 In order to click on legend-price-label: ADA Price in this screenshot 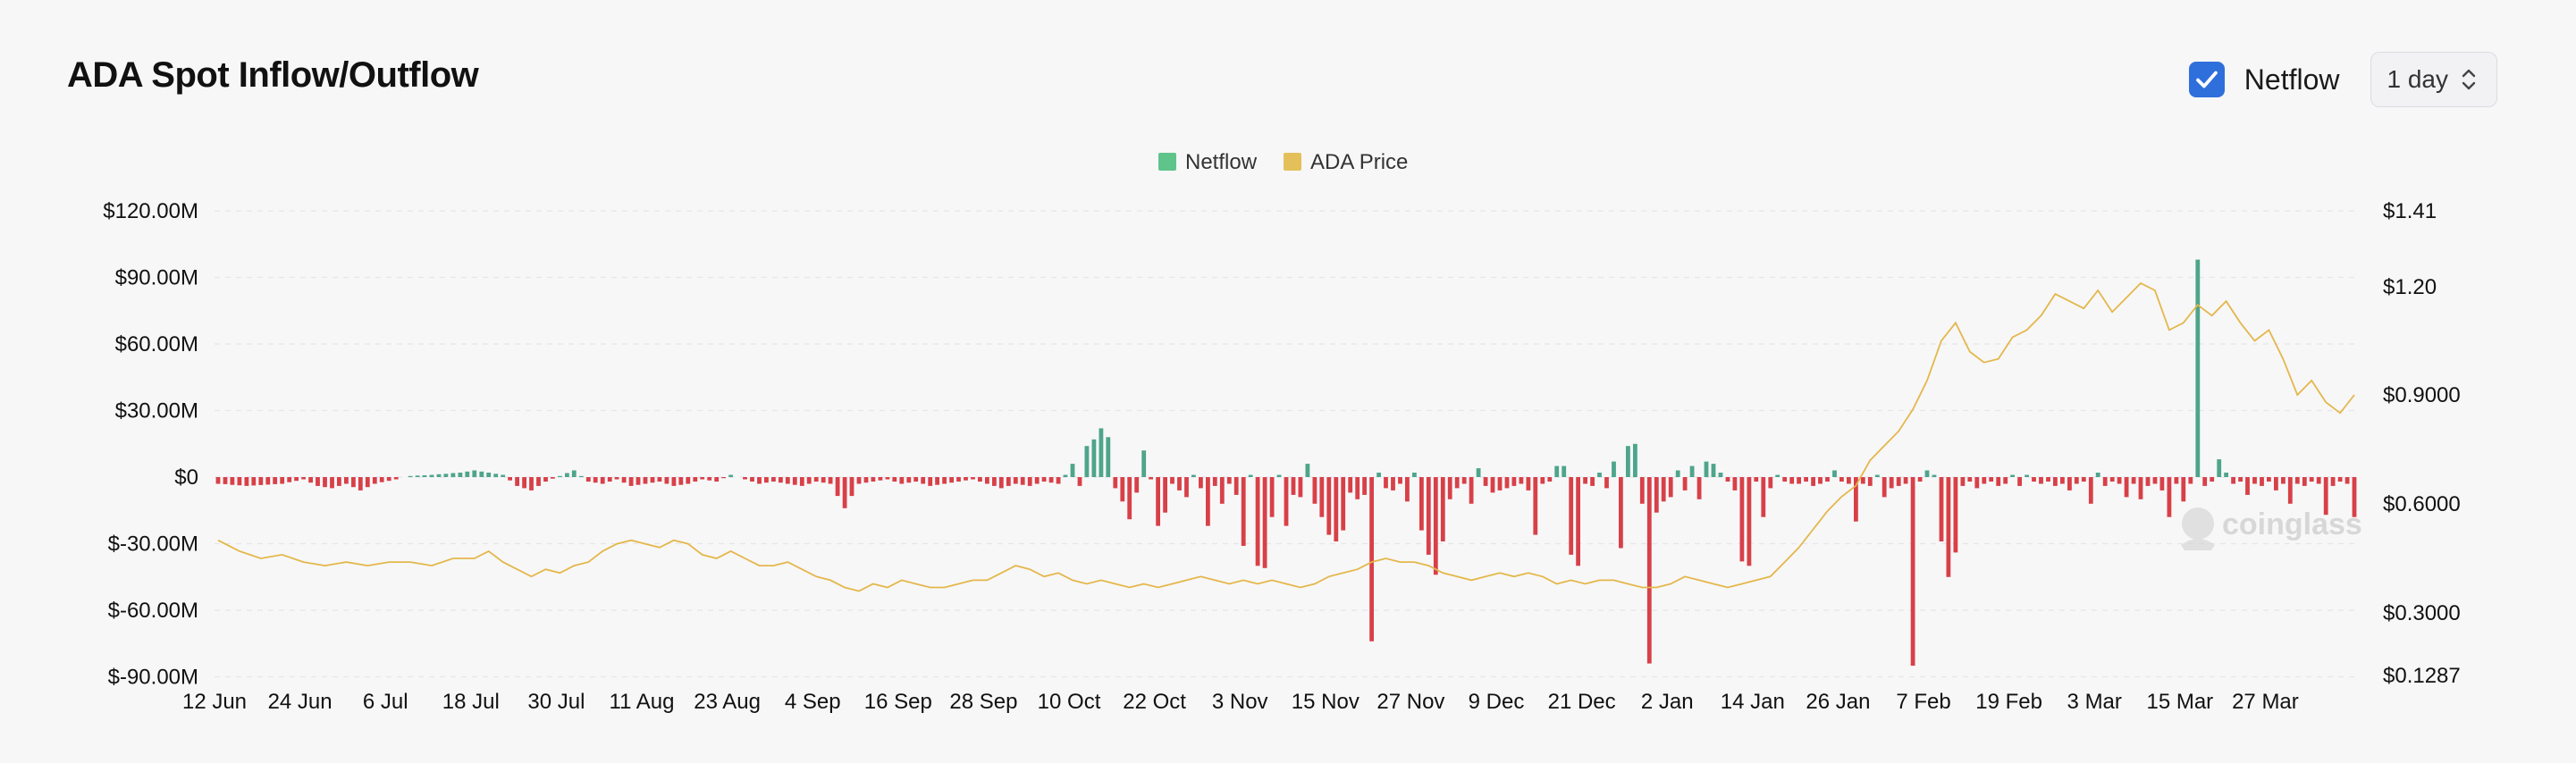, I will do `click(1359, 162)`.